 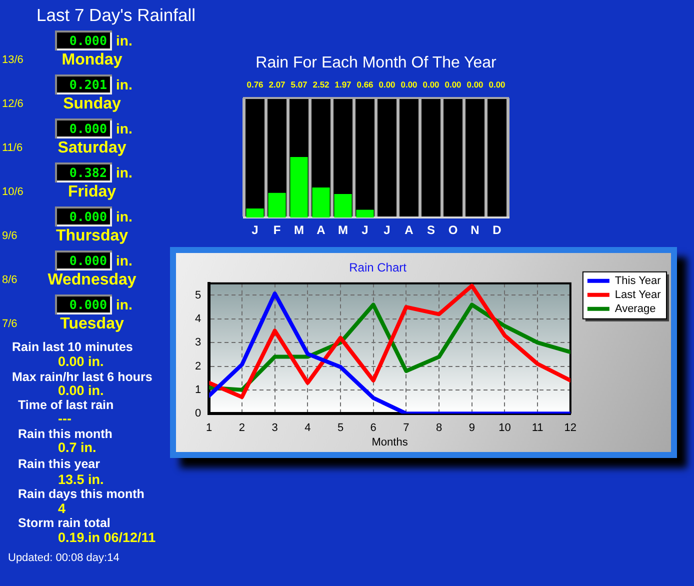 What do you see at coordinates (439, 428) in the screenshot?
I see `x-tick-label: 8` at bounding box center [439, 428].